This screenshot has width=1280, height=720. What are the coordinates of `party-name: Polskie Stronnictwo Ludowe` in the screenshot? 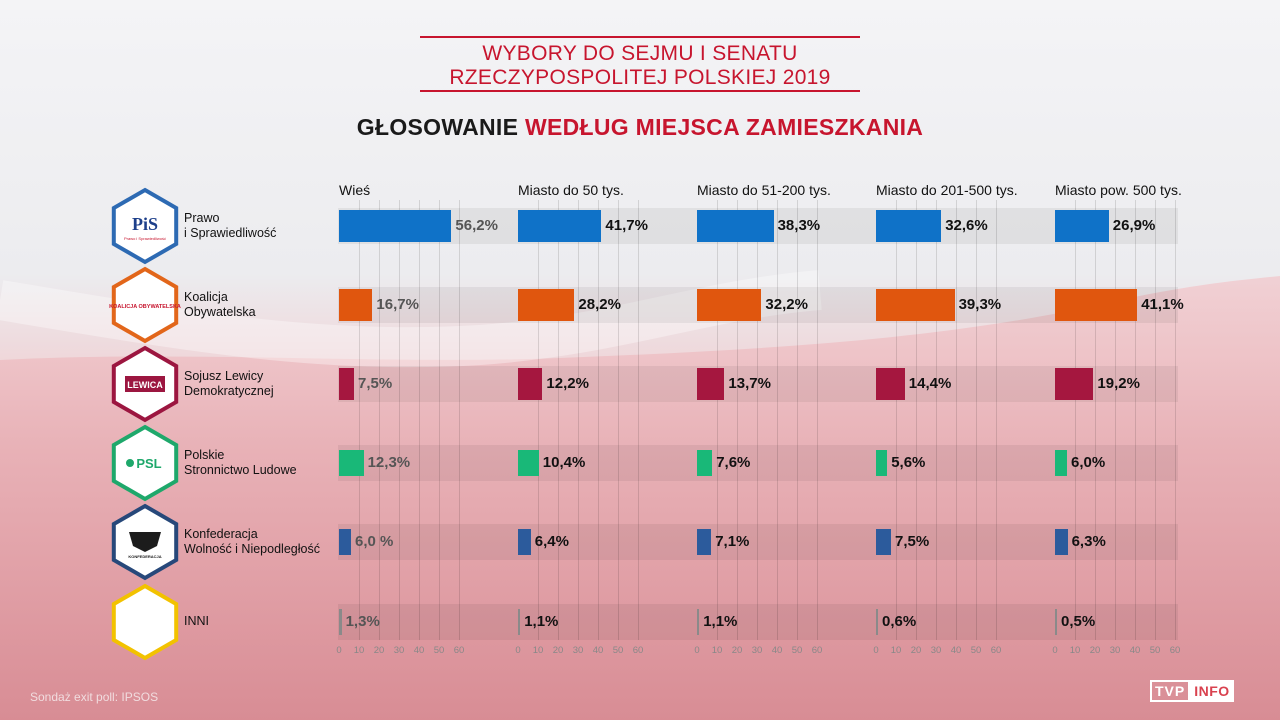 It's located at (240, 463).